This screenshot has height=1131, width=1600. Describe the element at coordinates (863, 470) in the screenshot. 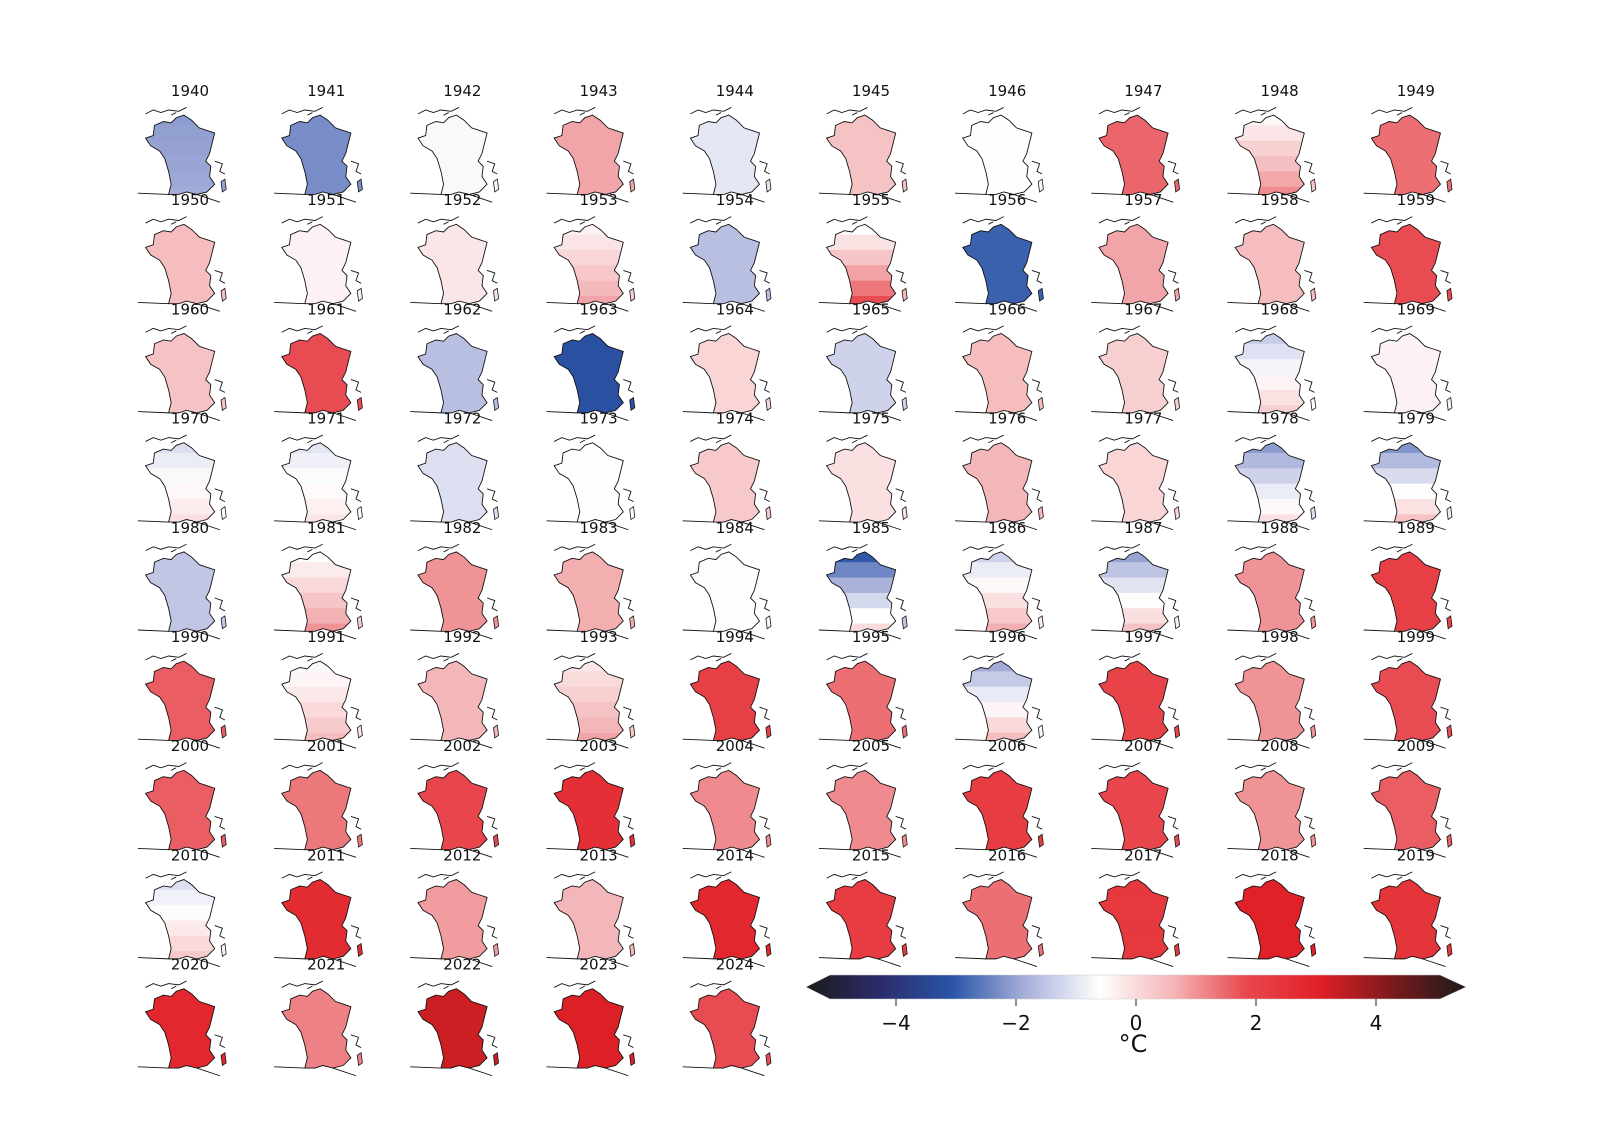

I see `map-panel-1975: 1975` at that location.